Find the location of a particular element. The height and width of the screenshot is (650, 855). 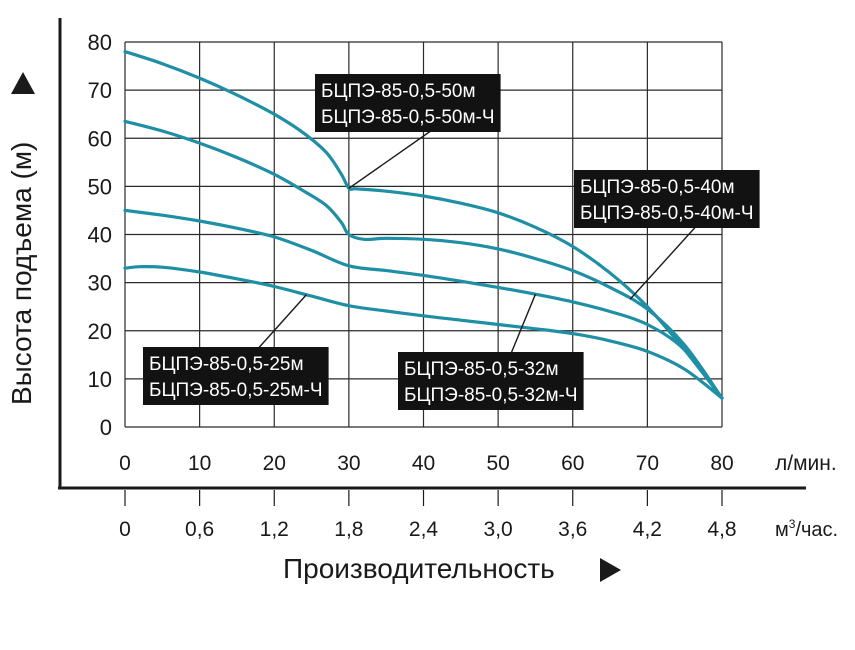

y-axis-arrow-icon is located at coordinates (23, 83).